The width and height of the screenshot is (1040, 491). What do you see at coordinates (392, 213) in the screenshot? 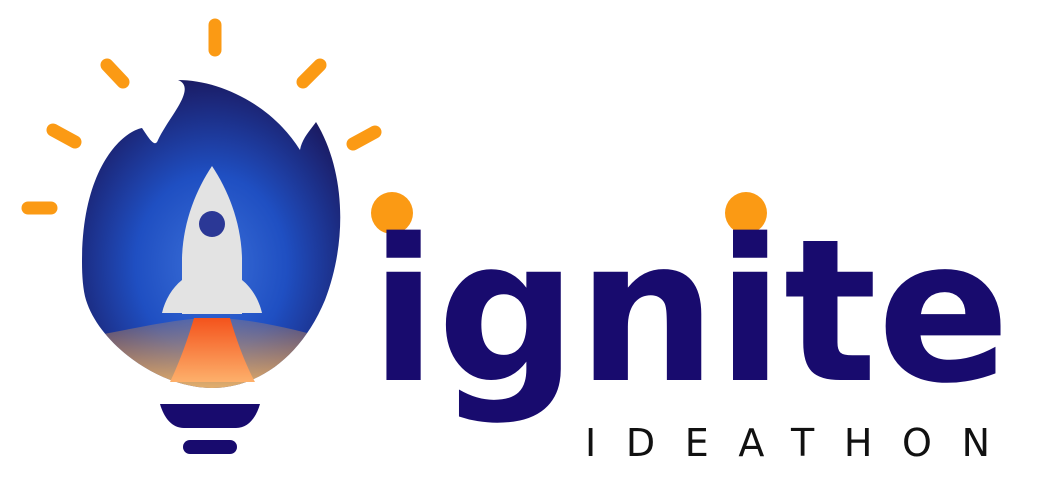
I see `letter-i-dot-orange` at bounding box center [392, 213].